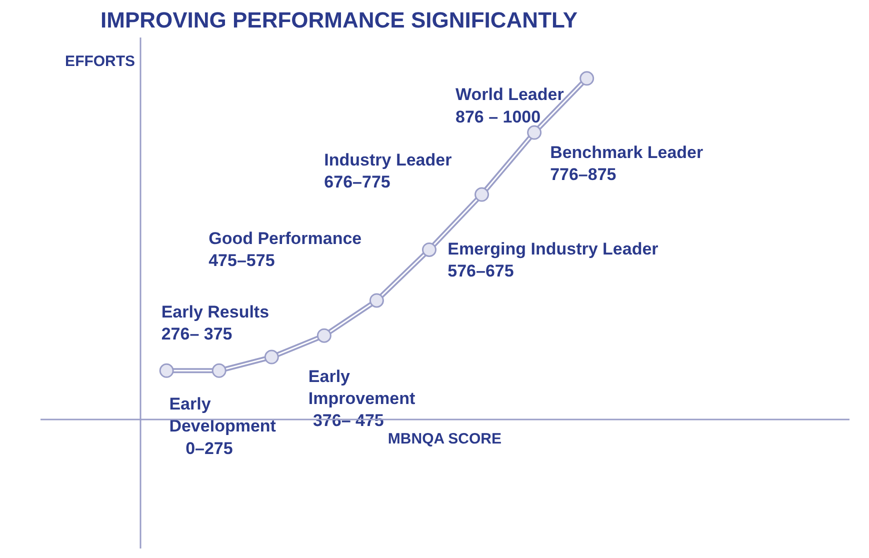  Describe the element at coordinates (627, 163) in the screenshot. I see `annotation: Benchmark Leader 776–875` at that location.